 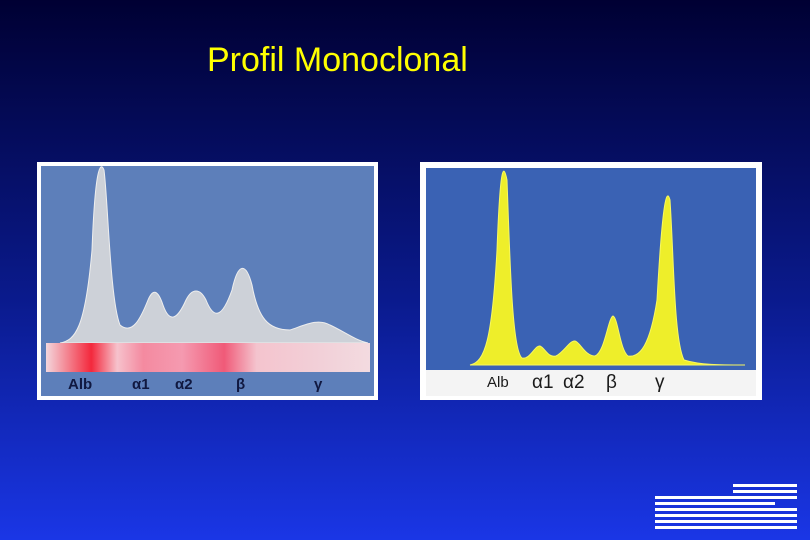 I want to click on label-strip, so click(x=591, y=383).